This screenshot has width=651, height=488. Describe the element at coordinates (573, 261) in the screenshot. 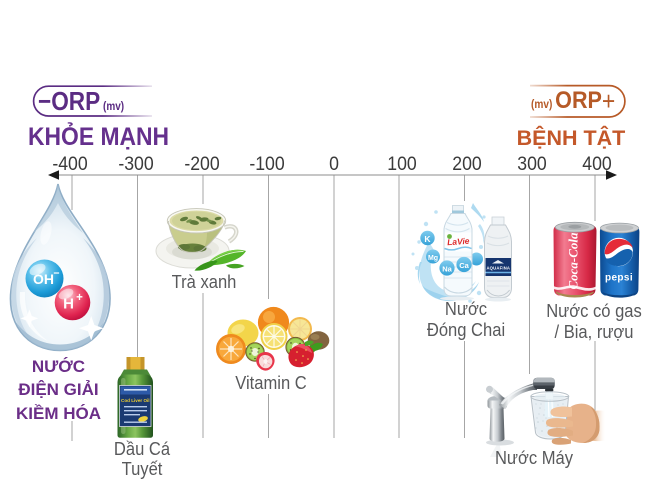

I see `svg-text: Coca-Cola` at that location.